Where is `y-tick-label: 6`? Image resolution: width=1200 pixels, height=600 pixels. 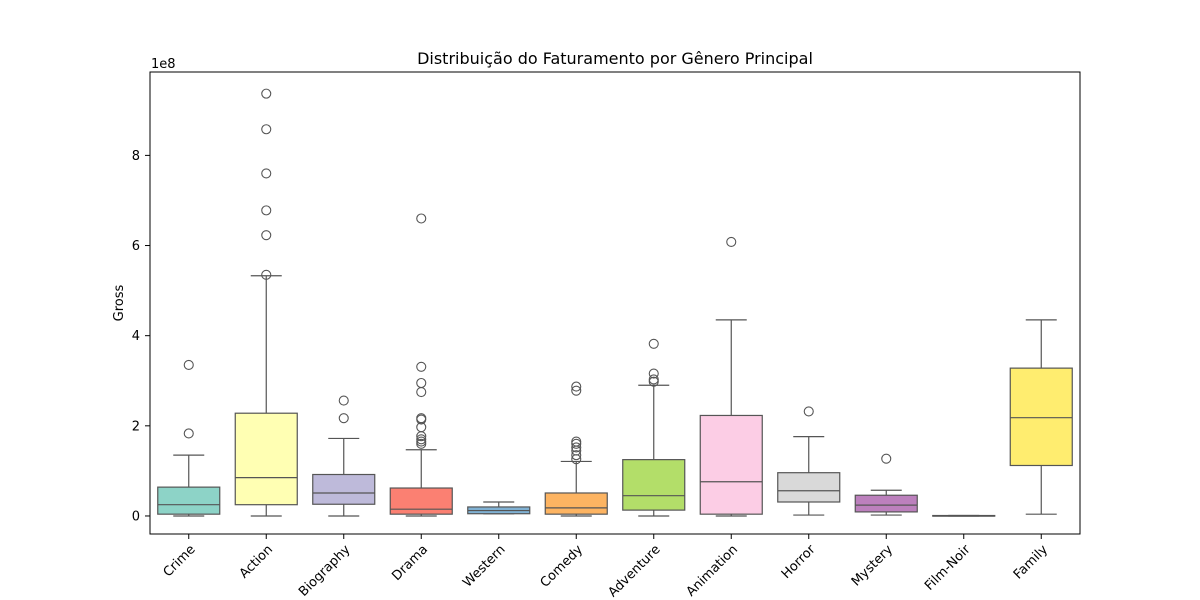
y-tick-label: 6 is located at coordinates (136, 246).